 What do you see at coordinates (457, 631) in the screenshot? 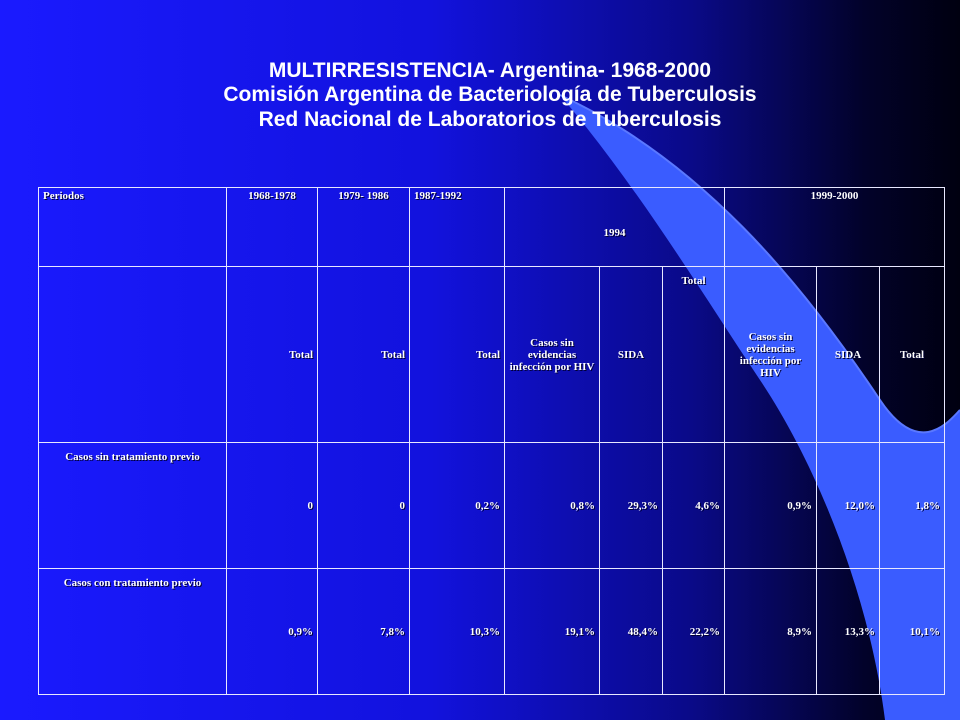
I see `table-cell: 10,3%` at bounding box center [457, 631].